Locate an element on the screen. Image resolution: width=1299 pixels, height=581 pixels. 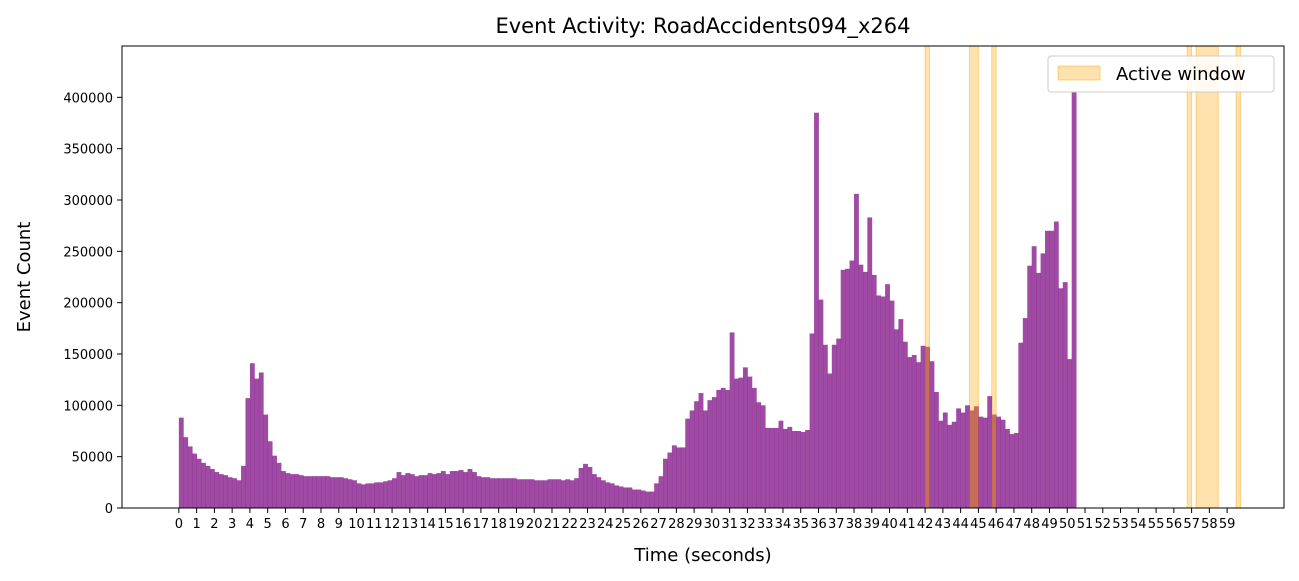
y-tick-label: 50000 is located at coordinates (92, 458).